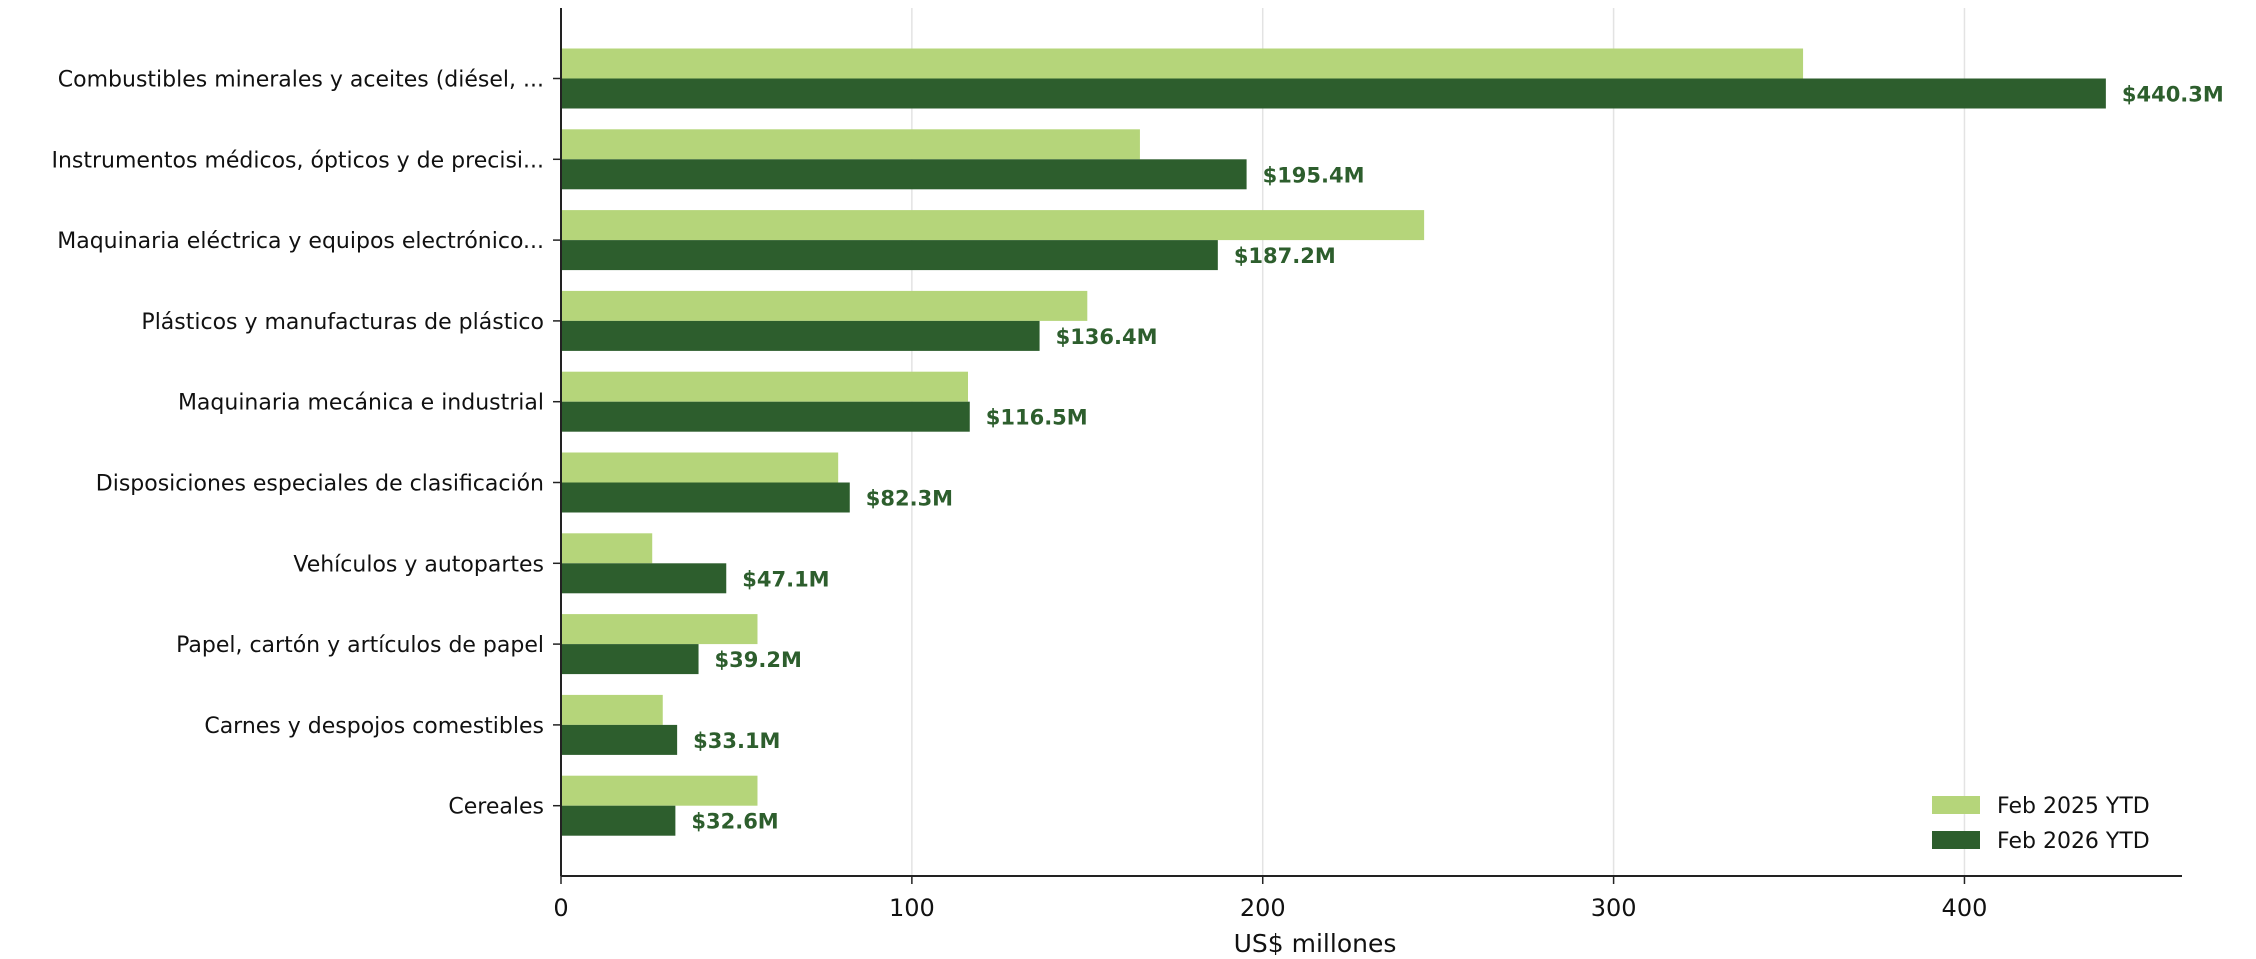 This screenshot has width=2256, height=959. I want to click on value-label-7: $39.2M, so click(758, 660).